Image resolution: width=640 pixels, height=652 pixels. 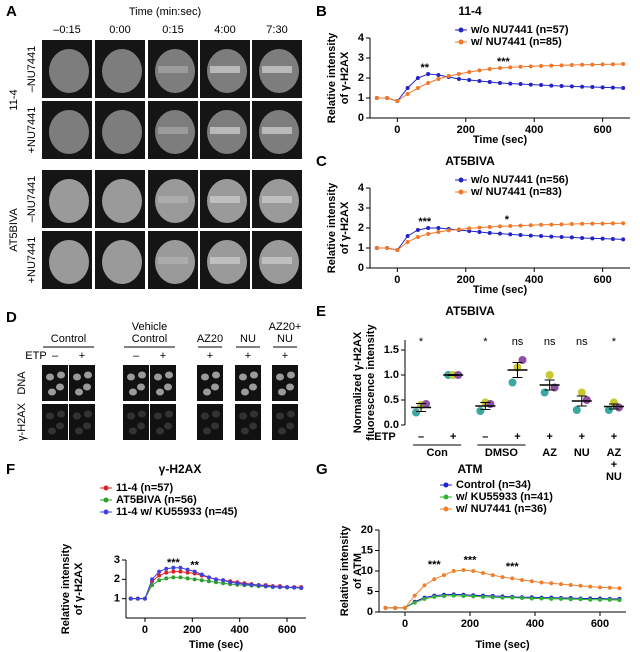 What do you see at coordinates (321, 11) in the screenshot?
I see `panel-label: B` at bounding box center [321, 11].